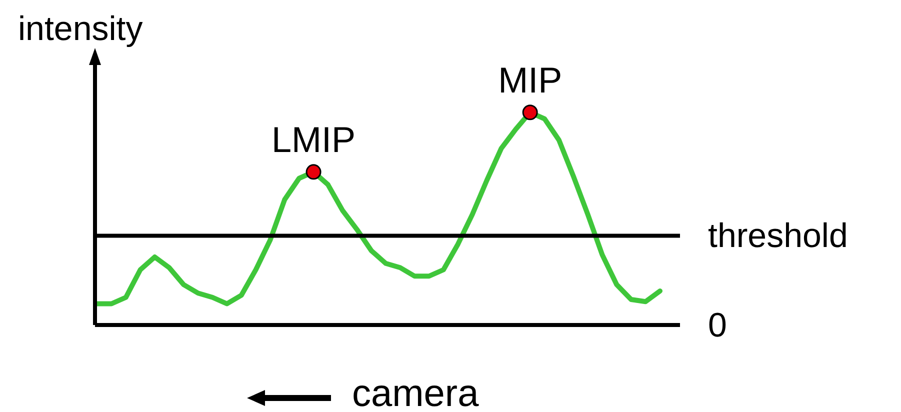  Describe the element at coordinates (717, 325) in the screenshot. I see `ref-line-label: 0` at that location.